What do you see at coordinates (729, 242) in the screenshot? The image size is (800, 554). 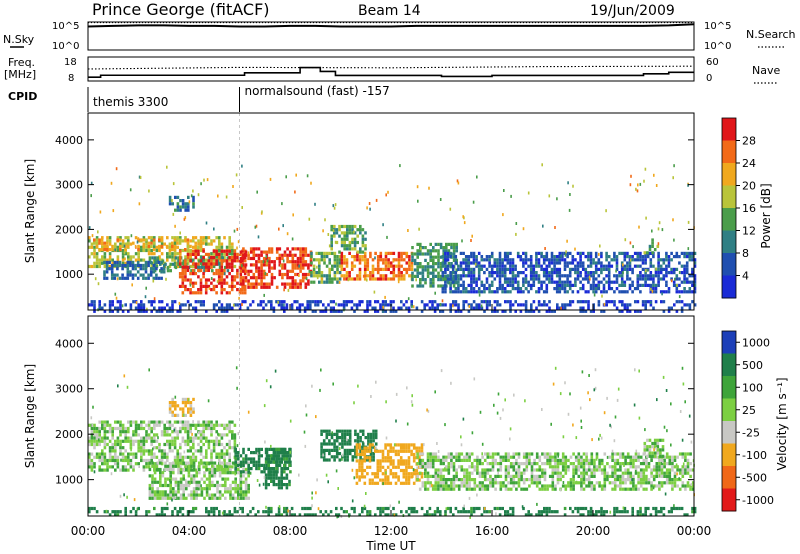 I see `power-colorbar-band` at bounding box center [729, 242].